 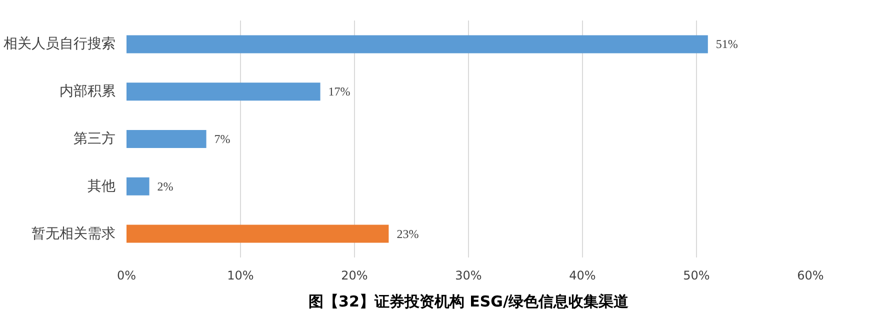 I want to click on y-tick-label: 暂无相关需求, so click(x=74, y=234).